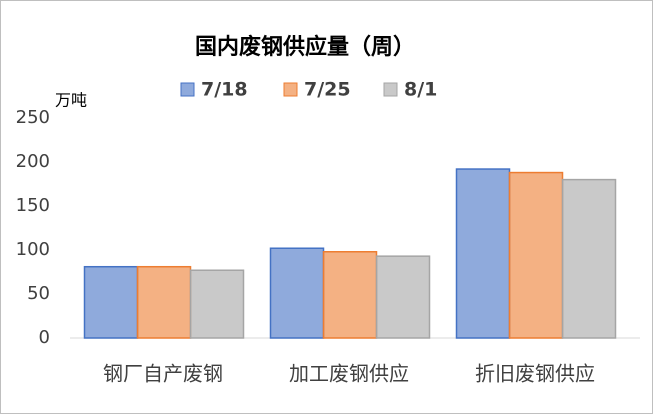 This screenshot has width=653, height=414. Describe the element at coordinates (33, 249) in the screenshot. I see `y-tick-label: 100` at that location.